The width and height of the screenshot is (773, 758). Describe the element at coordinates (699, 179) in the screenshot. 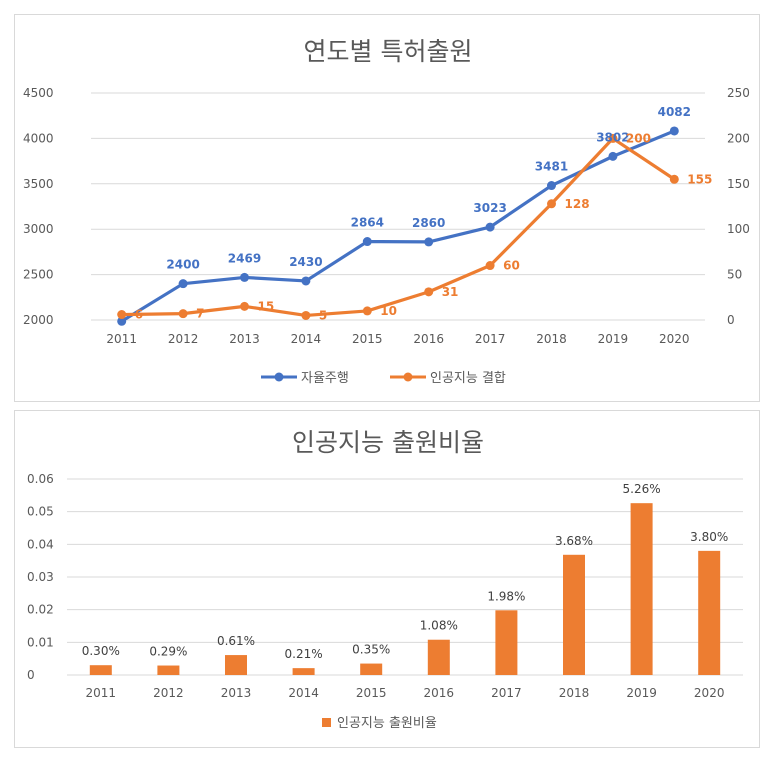

I see `data-label: 155` at that location.